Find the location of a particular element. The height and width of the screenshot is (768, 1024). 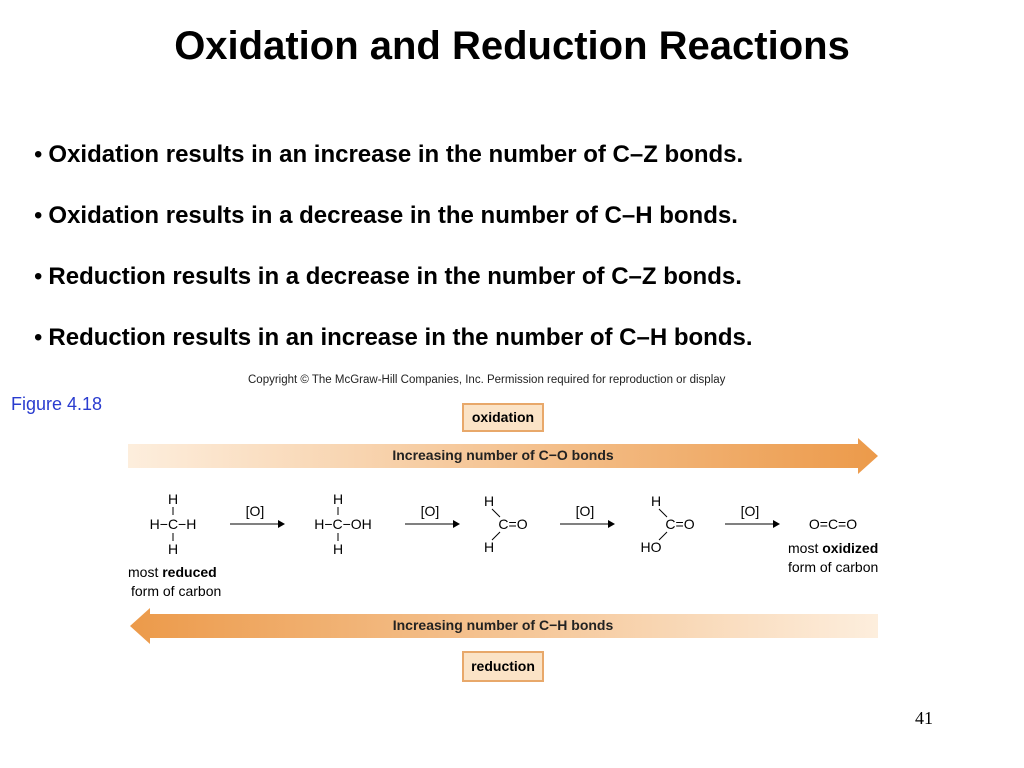

carbon-dioxide-structure: O=C=O is located at coordinates (833, 524).